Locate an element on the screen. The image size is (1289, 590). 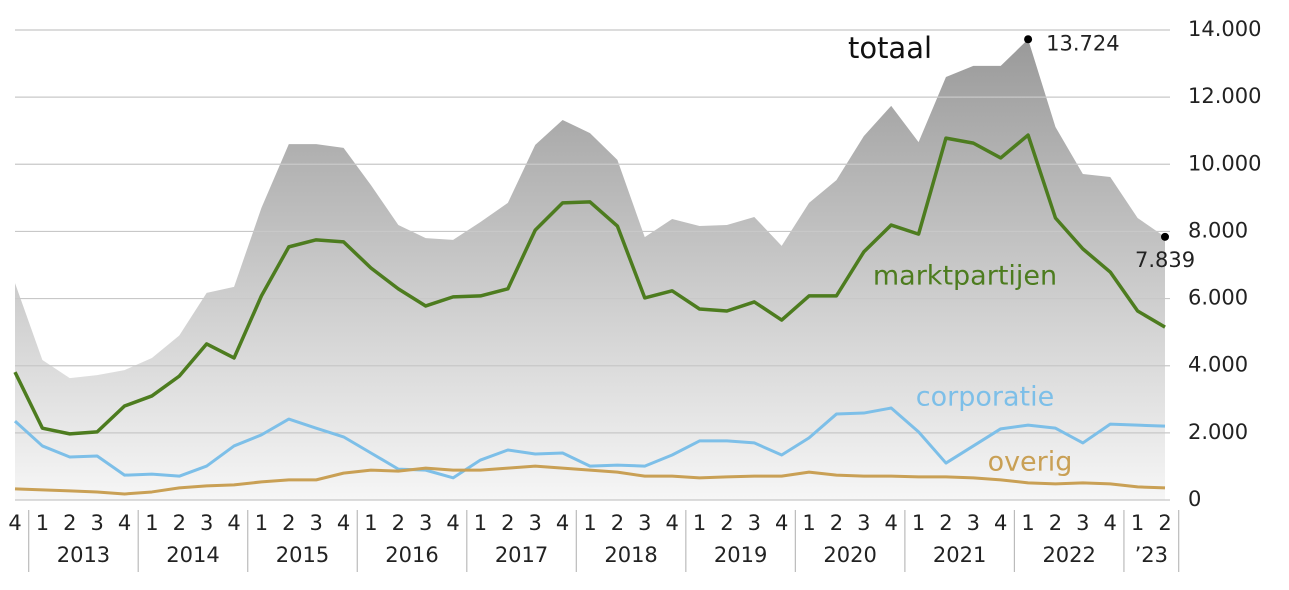
y-tick-label: 2.000 is located at coordinates (1218, 432).